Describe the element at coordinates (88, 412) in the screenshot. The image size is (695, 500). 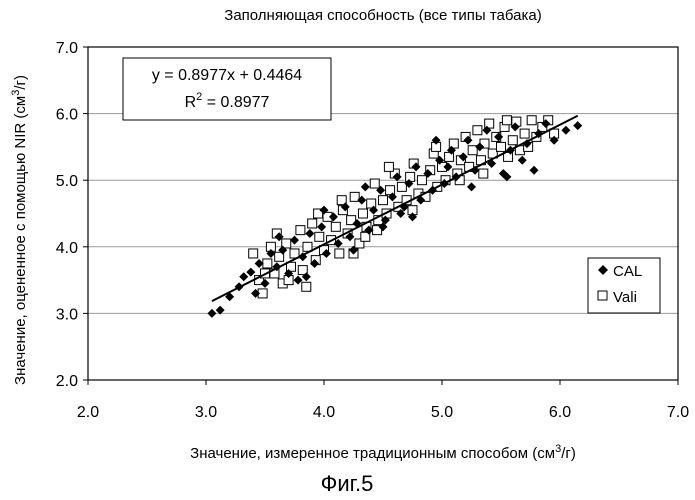
I see `x-tick-label: 2.0` at that location.